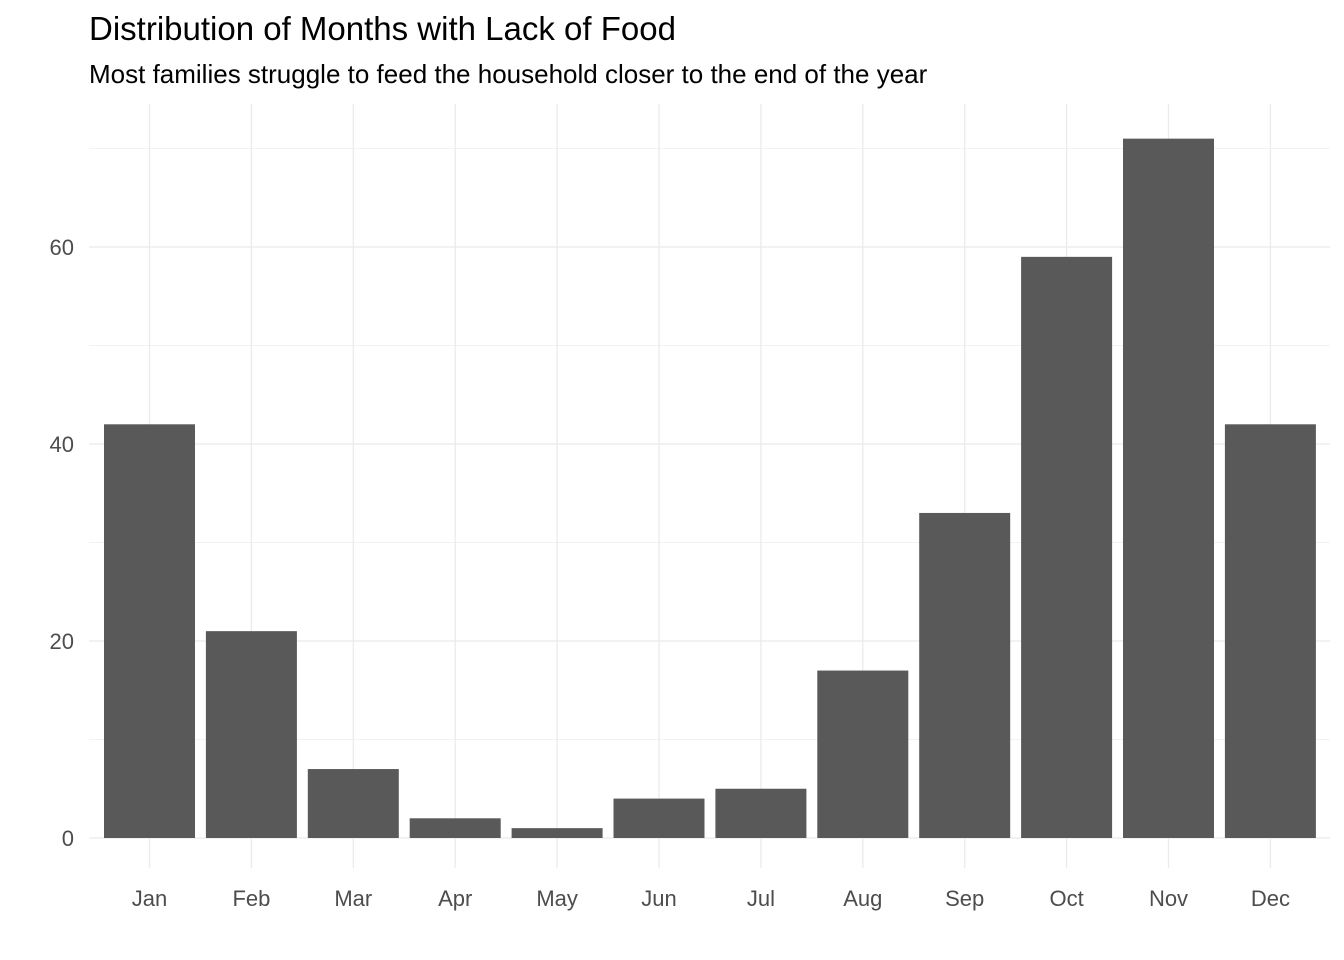 The image size is (1344, 960). What do you see at coordinates (1066, 898) in the screenshot?
I see `x-tick-label-oct: Oct` at bounding box center [1066, 898].